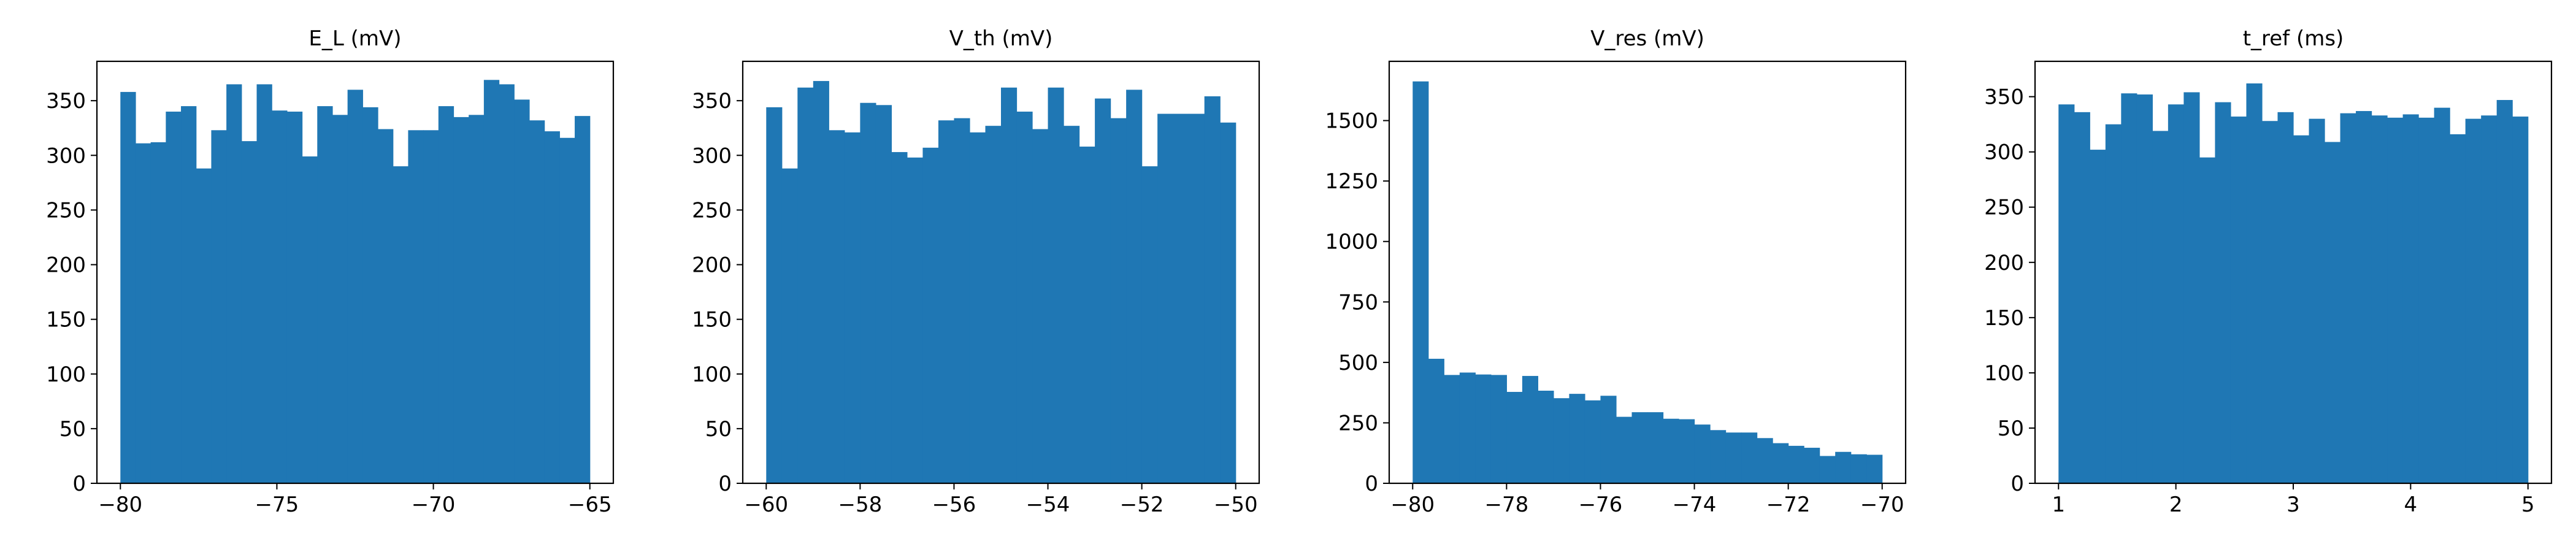 This screenshot has height=552, width=2576. Describe the element at coordinates (2176, 505) in the screenshot. I see `x-tick-label: 2` at that location.